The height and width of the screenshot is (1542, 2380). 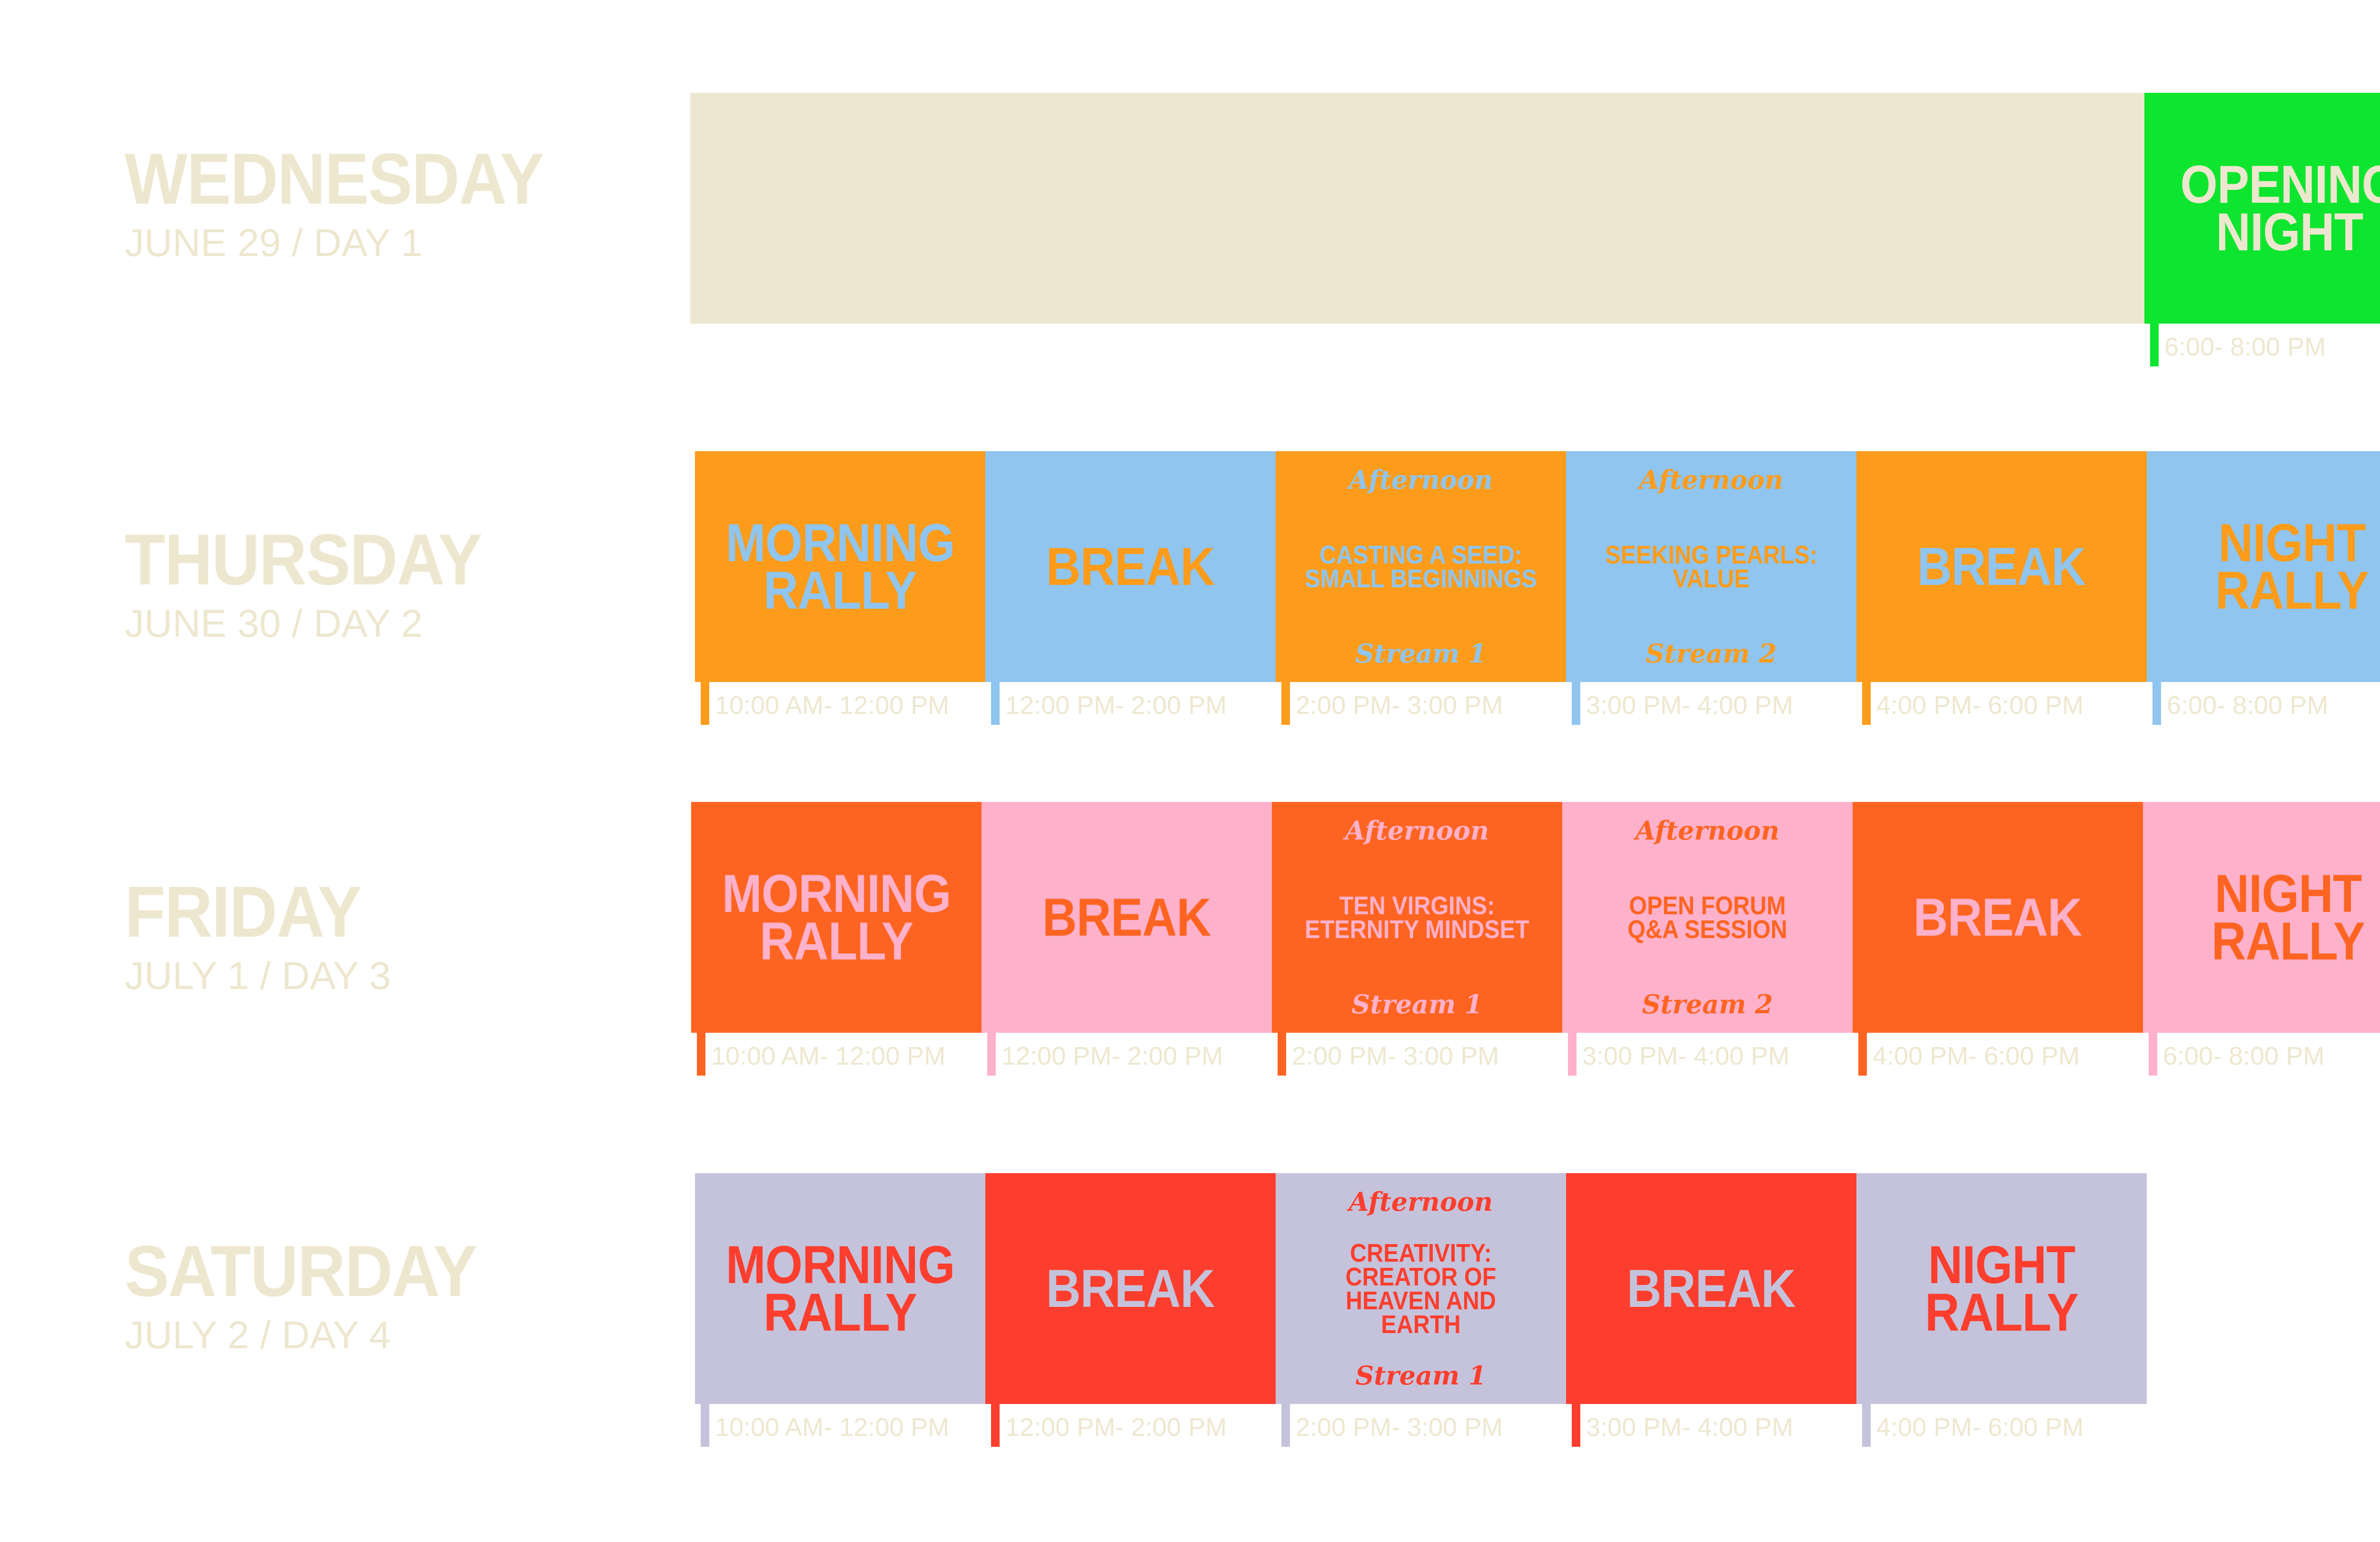 I want to click on friday-morning-rally-block: MORNING RALLY, so click(x=836, y=917).